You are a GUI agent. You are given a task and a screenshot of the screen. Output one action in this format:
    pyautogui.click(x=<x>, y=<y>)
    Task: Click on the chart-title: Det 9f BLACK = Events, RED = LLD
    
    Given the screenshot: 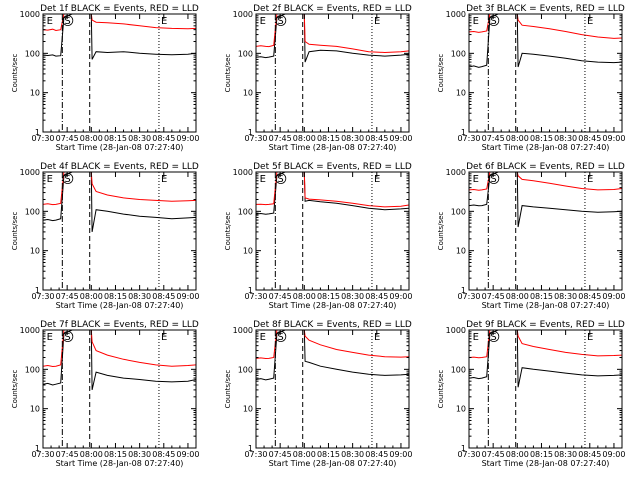 What is the action you would take?
    pyautogui.click(x=545, y=325)
    